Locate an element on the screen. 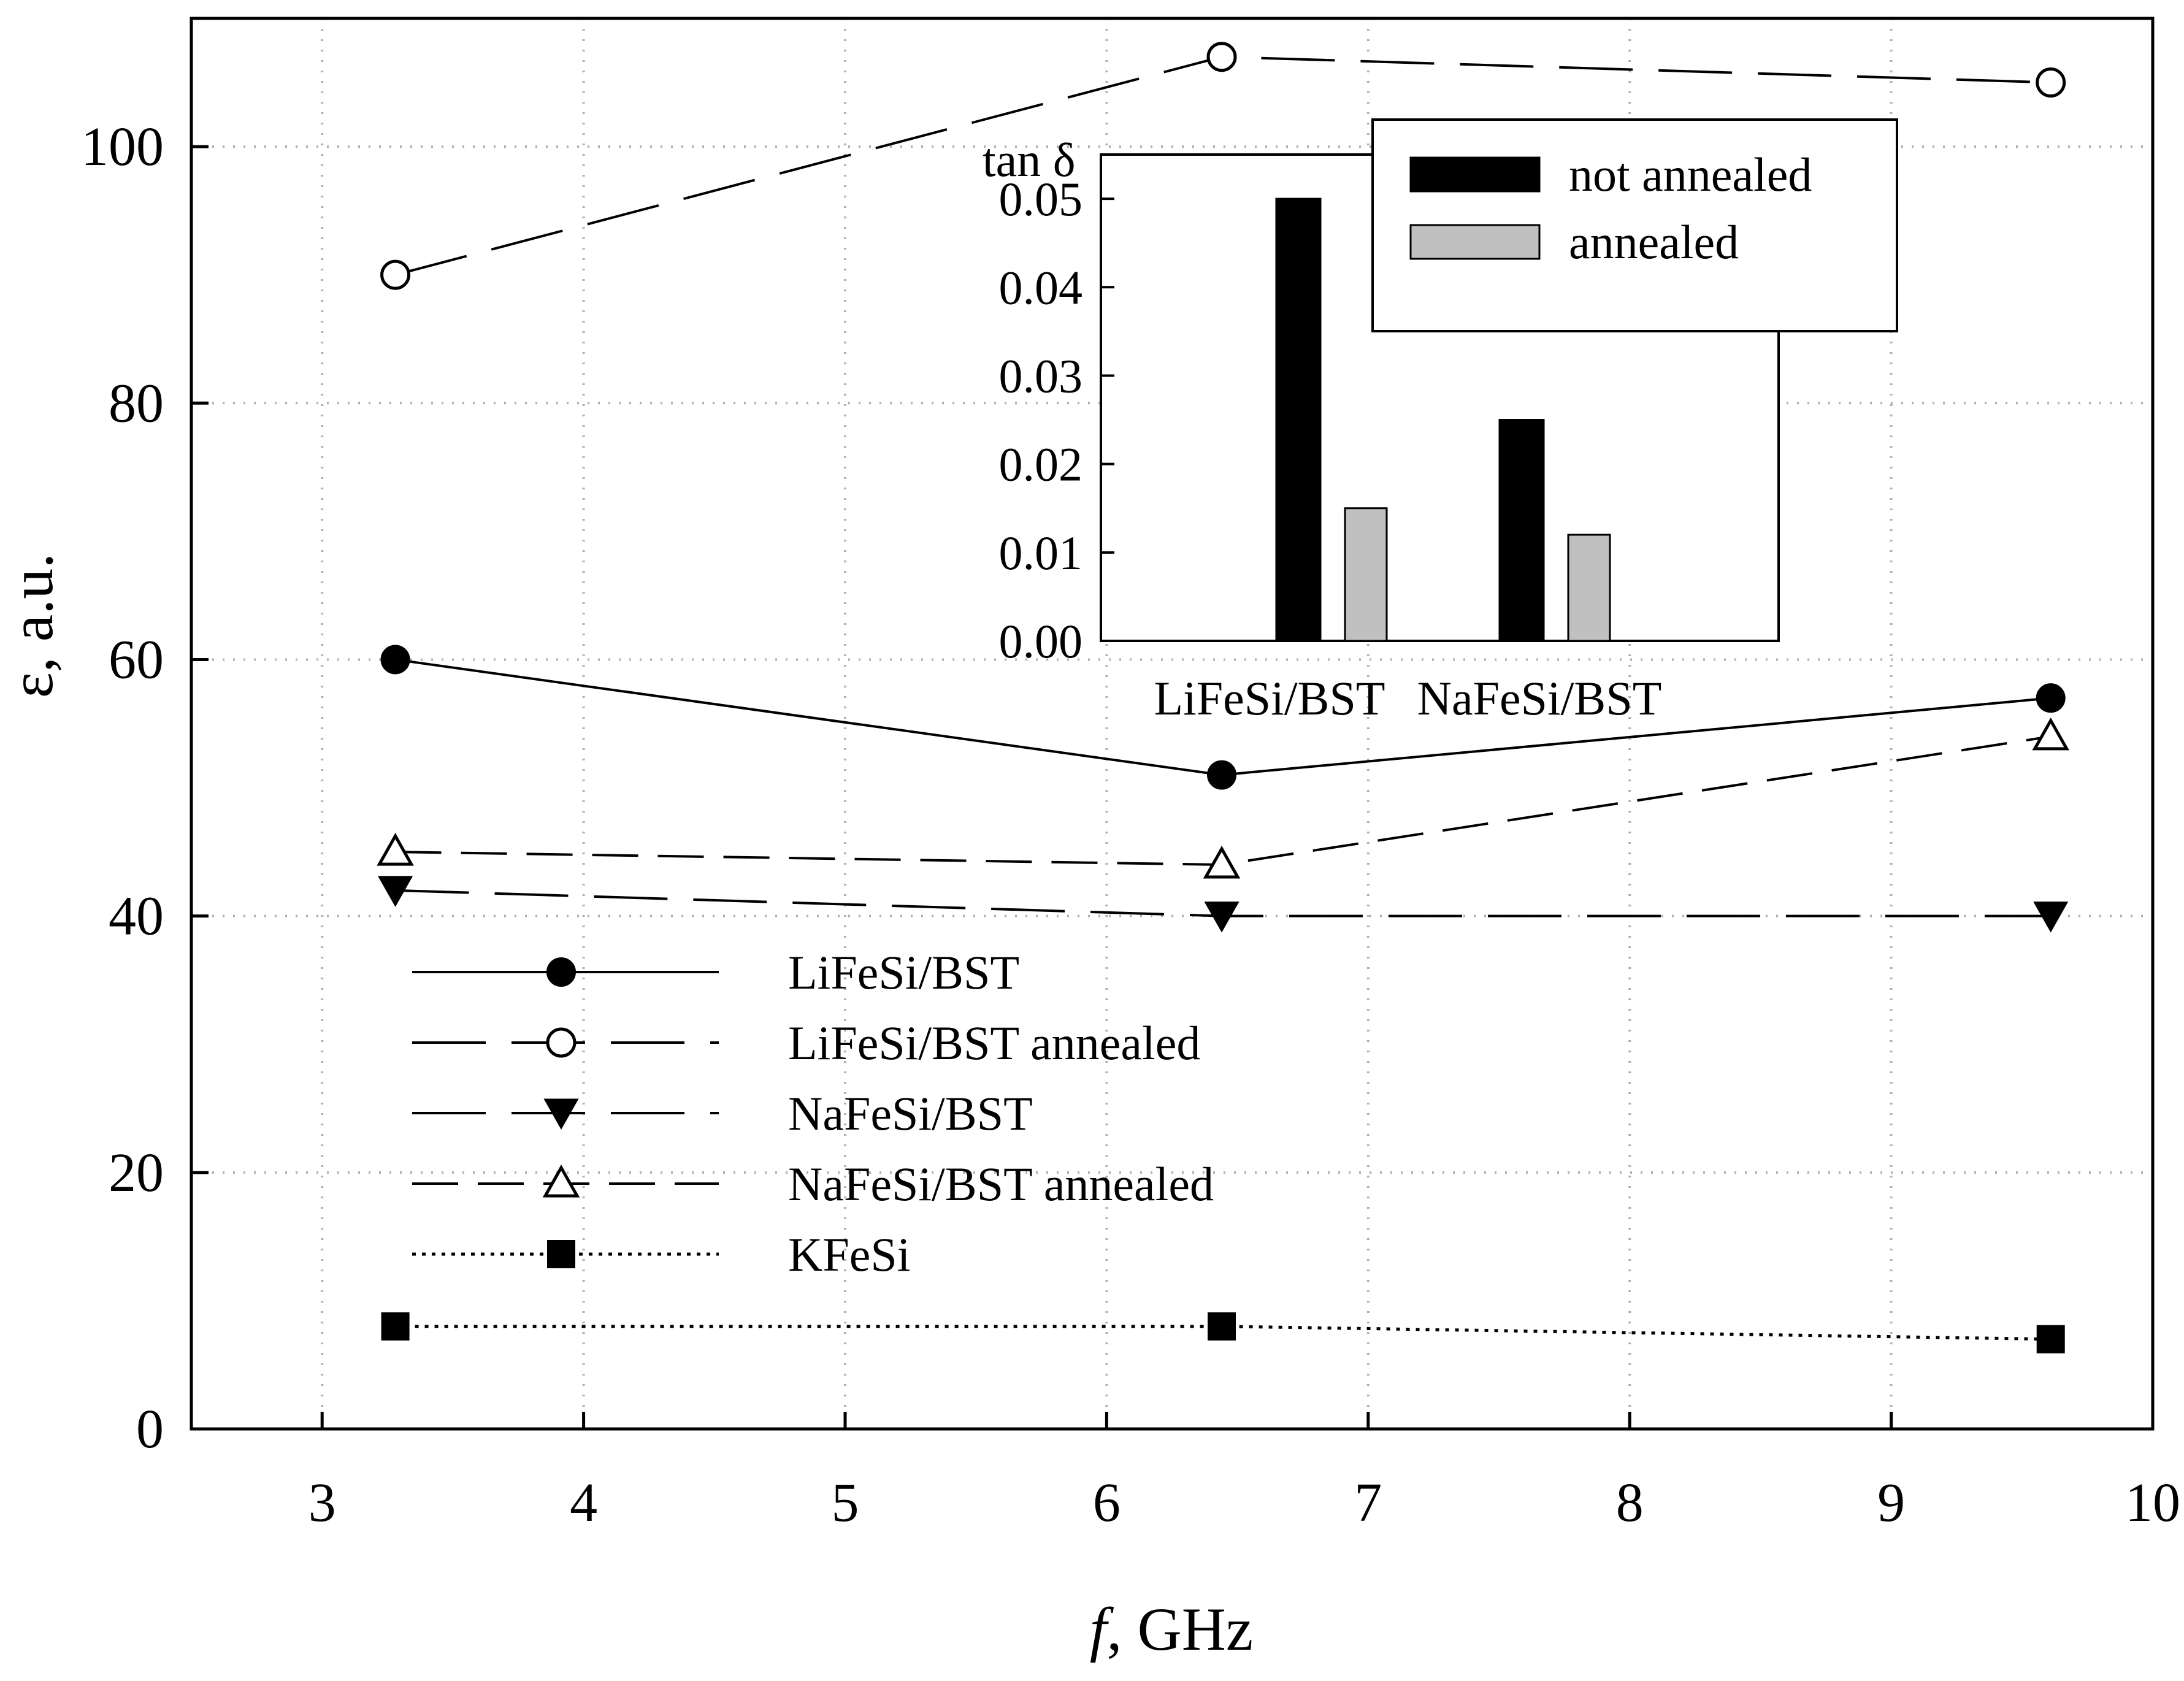 This screenshot has height=1681, width=2184. inset-y-tick-label: 0.01 is located at coordinates (1041, 553).